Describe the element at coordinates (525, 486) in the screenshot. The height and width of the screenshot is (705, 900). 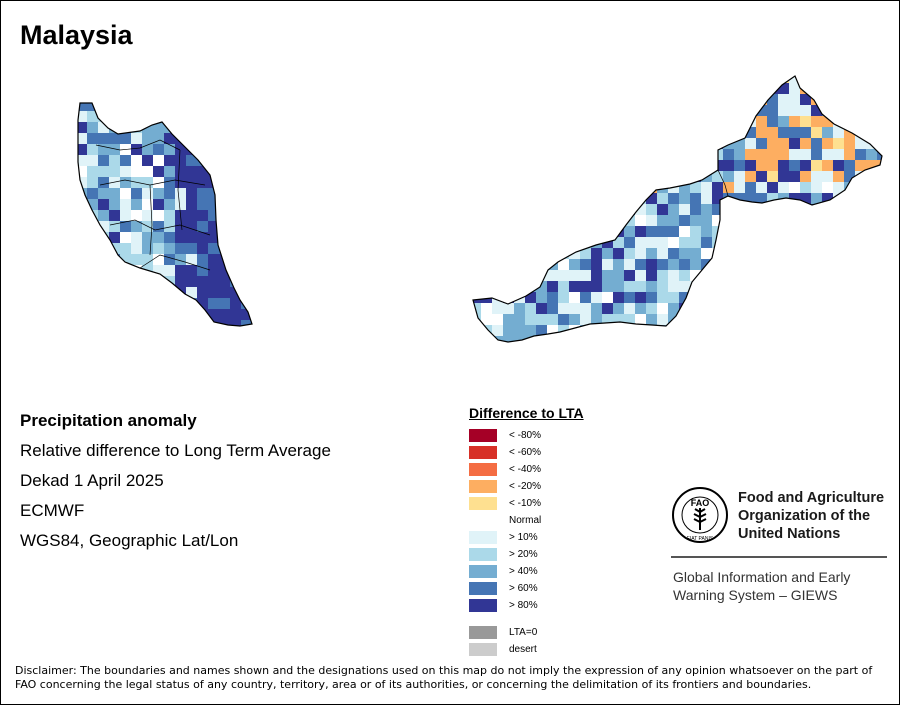
I see `legend-dry-label: < -20%` at that location.